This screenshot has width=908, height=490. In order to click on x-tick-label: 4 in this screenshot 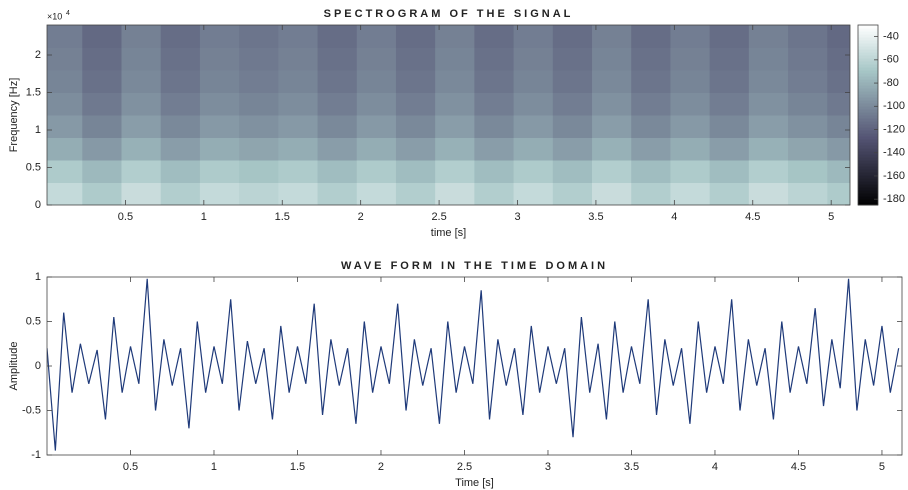, I will do `click(674, 217)`.